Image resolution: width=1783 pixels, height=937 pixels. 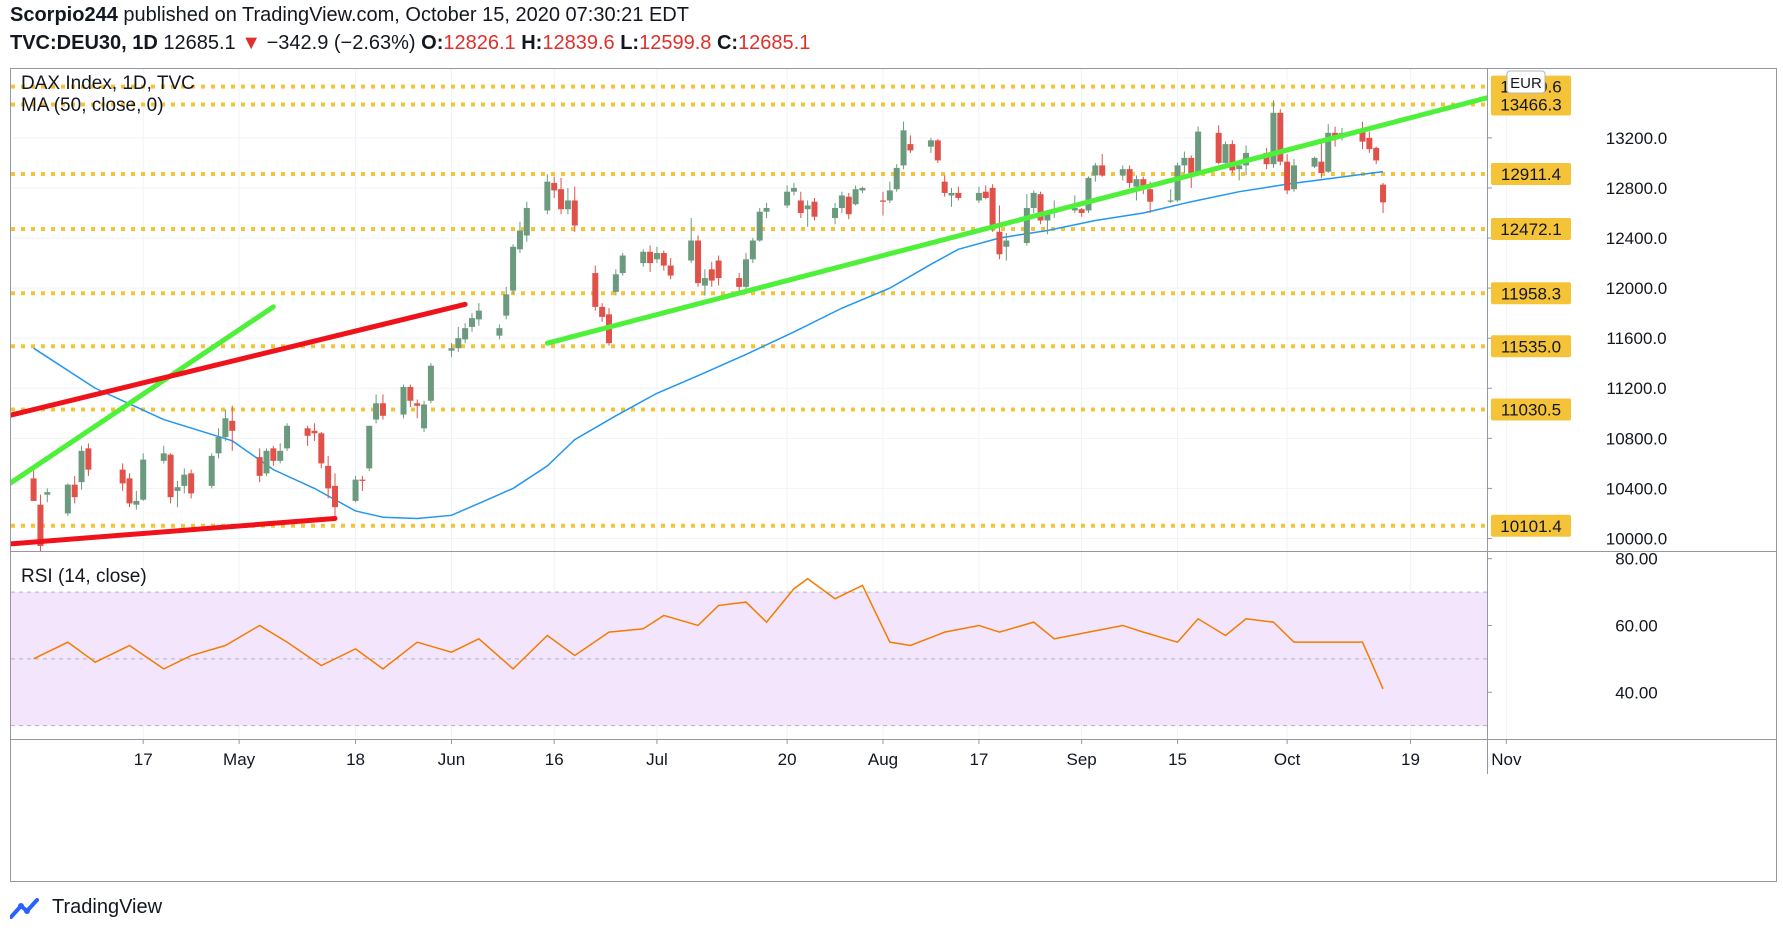 What do you see at coordinates (1636, 288) in the screenshot?
I see `y-tick-label: 12000.0` at bounding box center [1636, 288].